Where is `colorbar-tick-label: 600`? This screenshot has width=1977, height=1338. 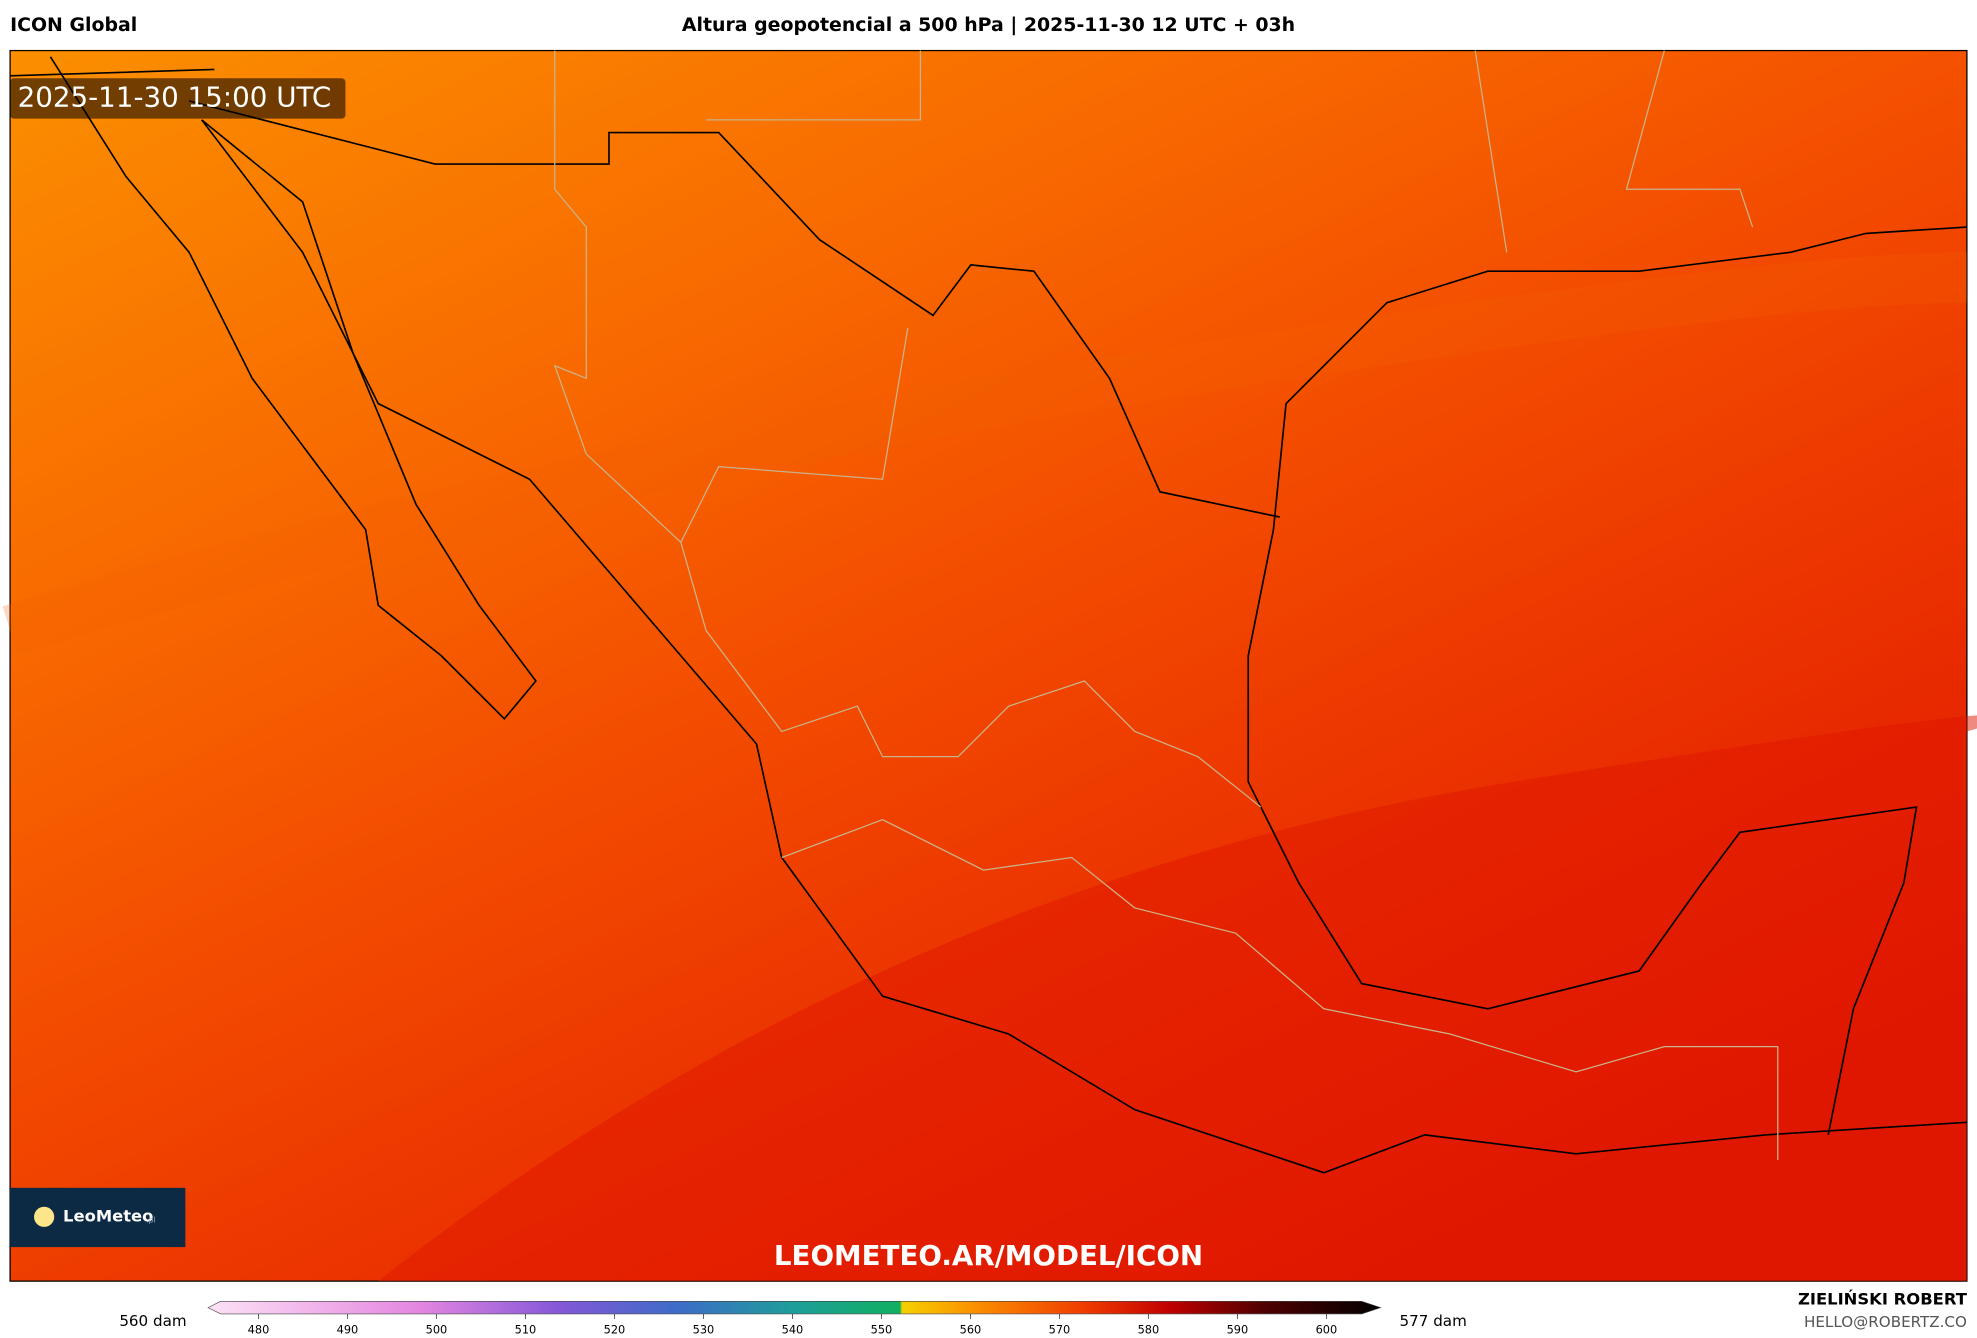
colorbar-tick-label: 600 is located at coordinates (1327, 1329).